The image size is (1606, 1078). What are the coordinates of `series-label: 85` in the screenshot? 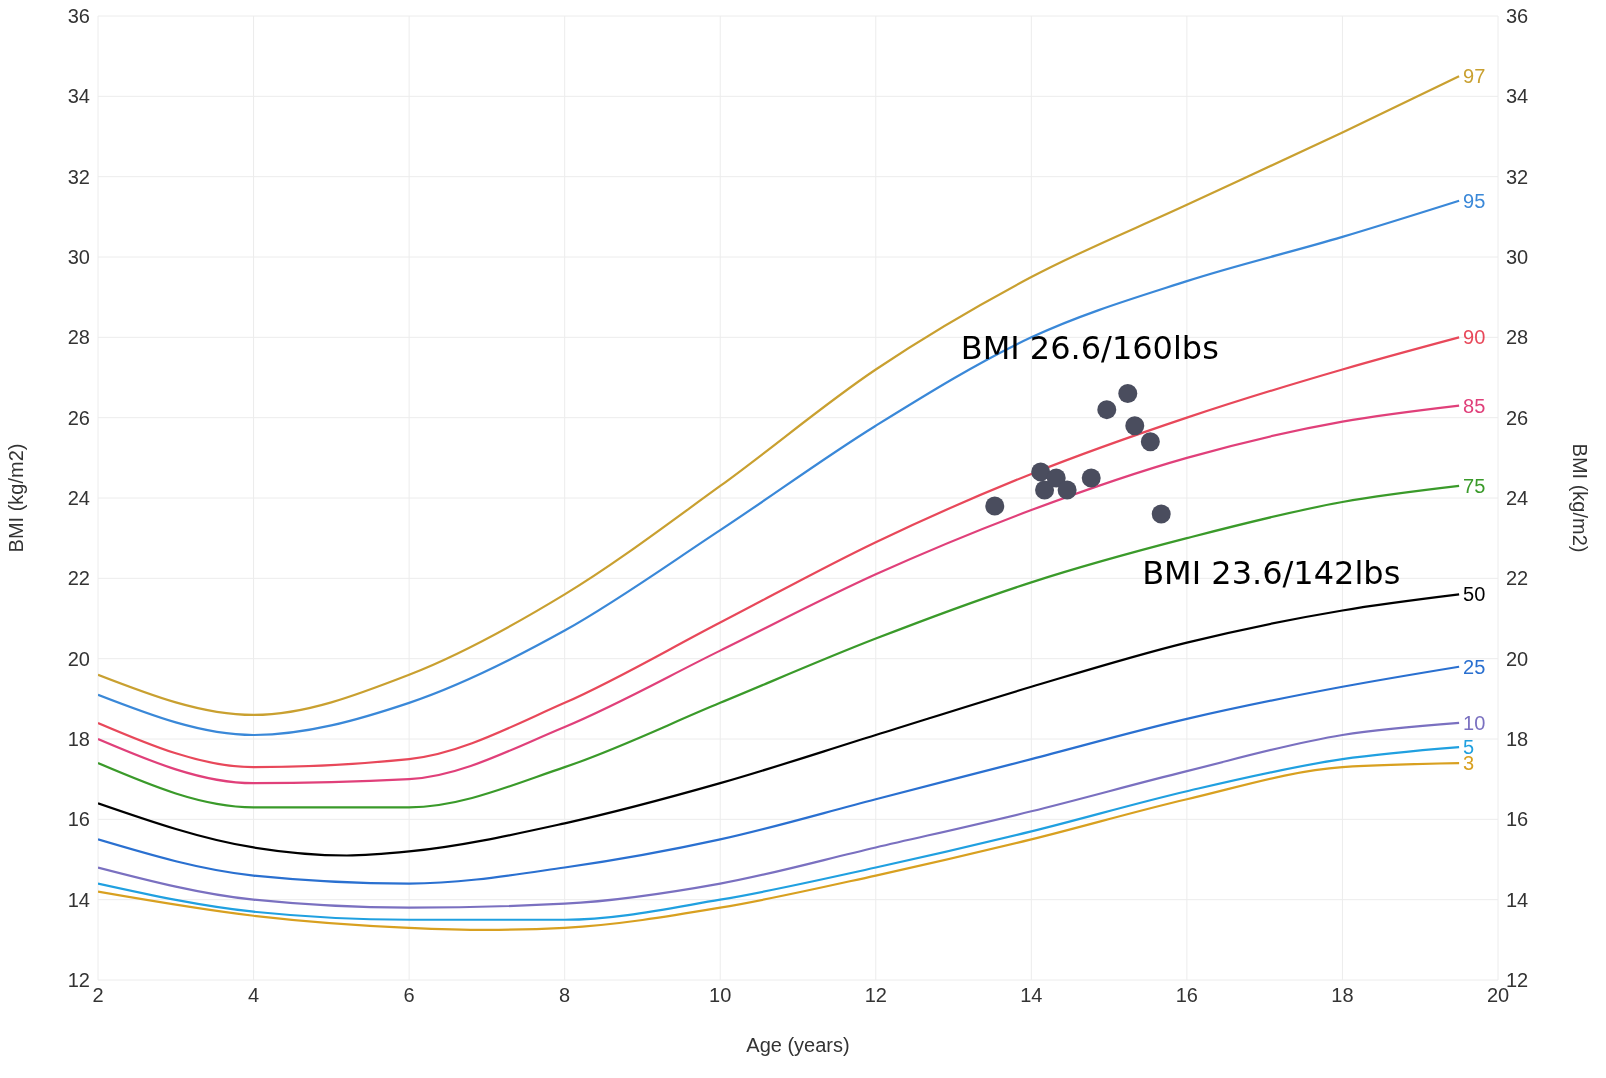 It's located at (1474, 405).